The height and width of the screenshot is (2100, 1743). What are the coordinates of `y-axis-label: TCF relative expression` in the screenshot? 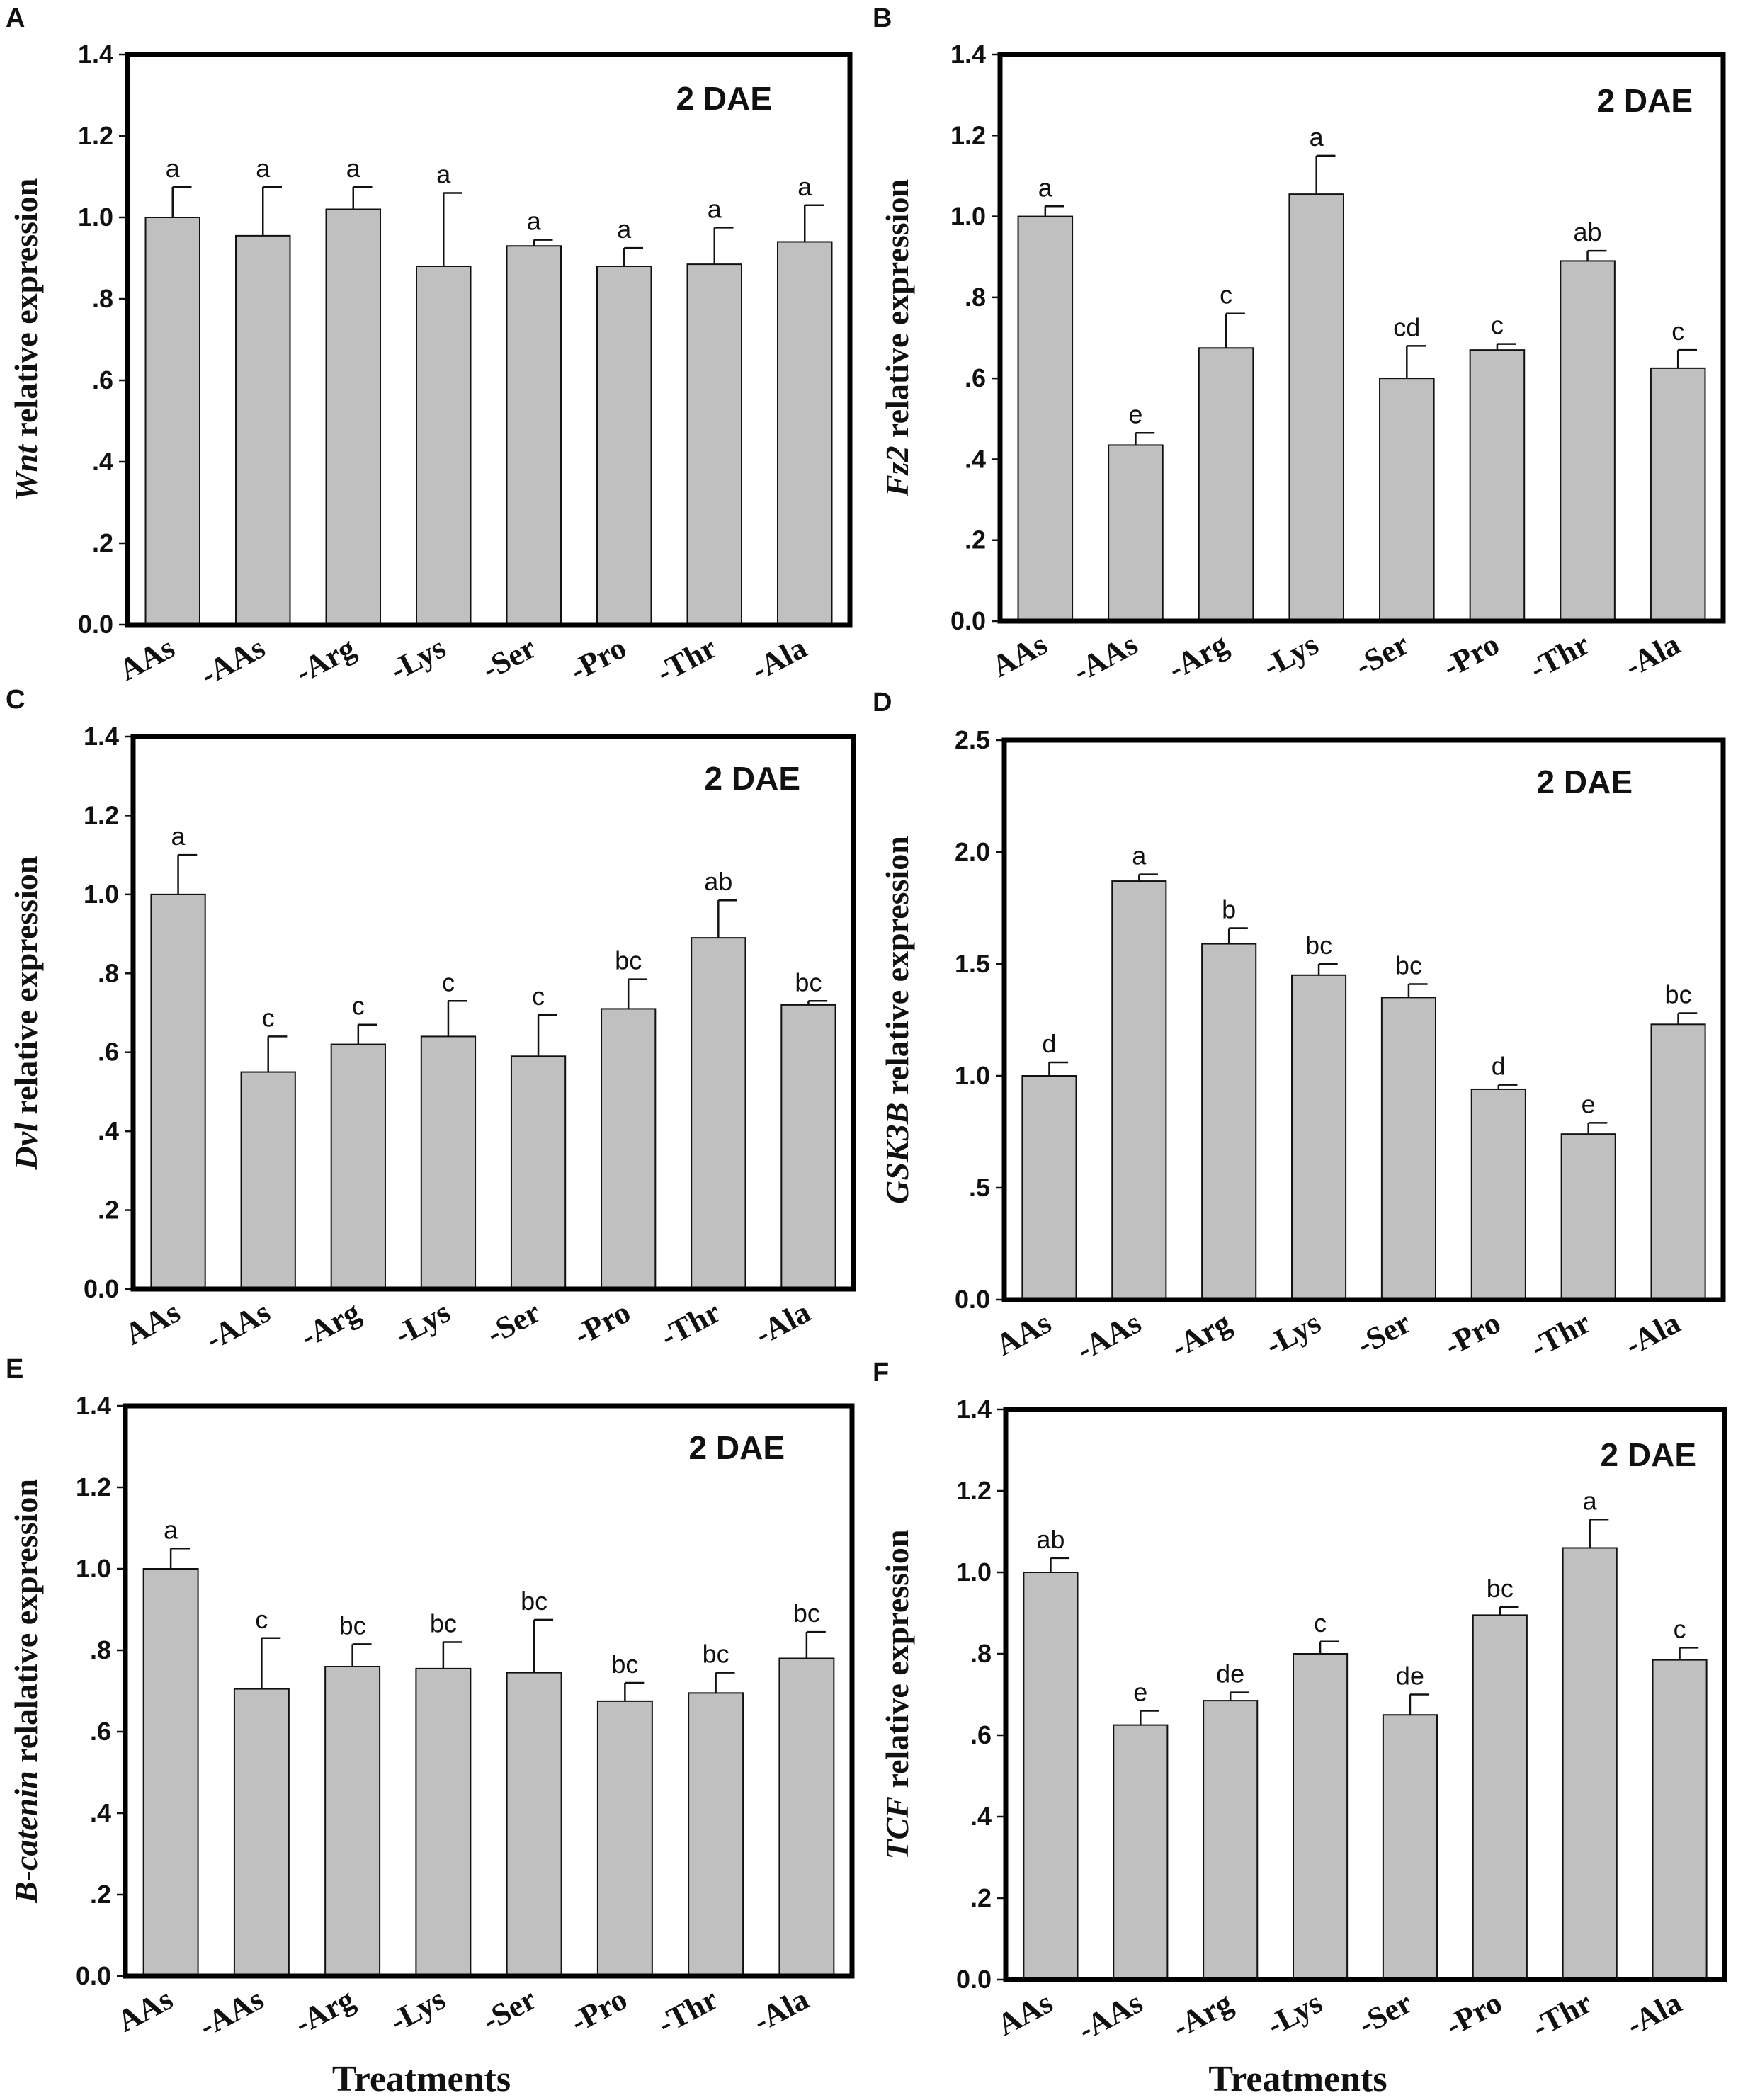 It's located at (897, 1695).